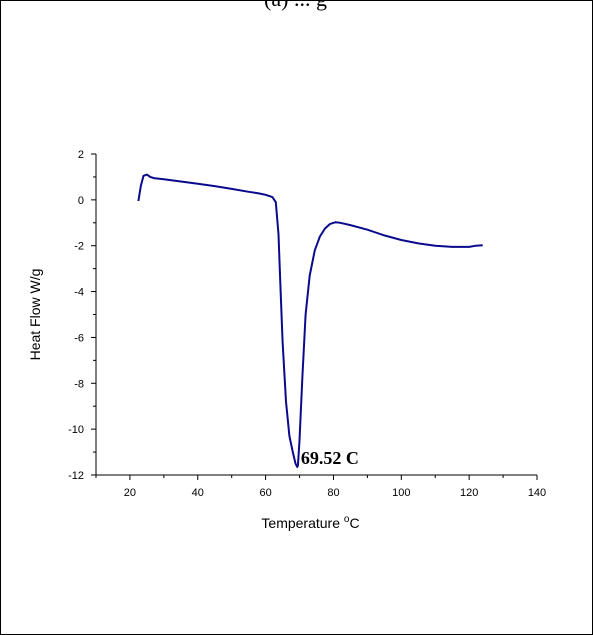 The width and height of the screenshot is (593, 635). I want to click on x-tick-label: 60, so click(265, 493).